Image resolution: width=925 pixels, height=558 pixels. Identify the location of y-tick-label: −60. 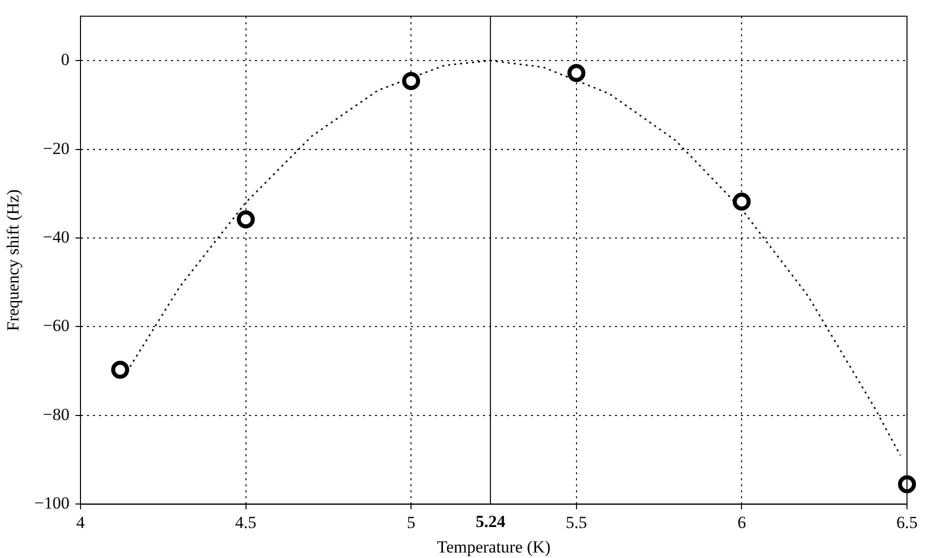
(56, 326).